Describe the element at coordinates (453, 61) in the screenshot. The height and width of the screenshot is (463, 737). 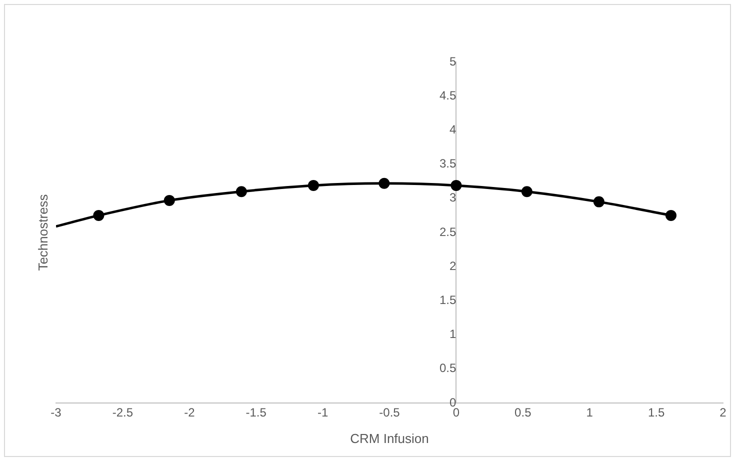
I see `y-tick-label: 5` at that location.